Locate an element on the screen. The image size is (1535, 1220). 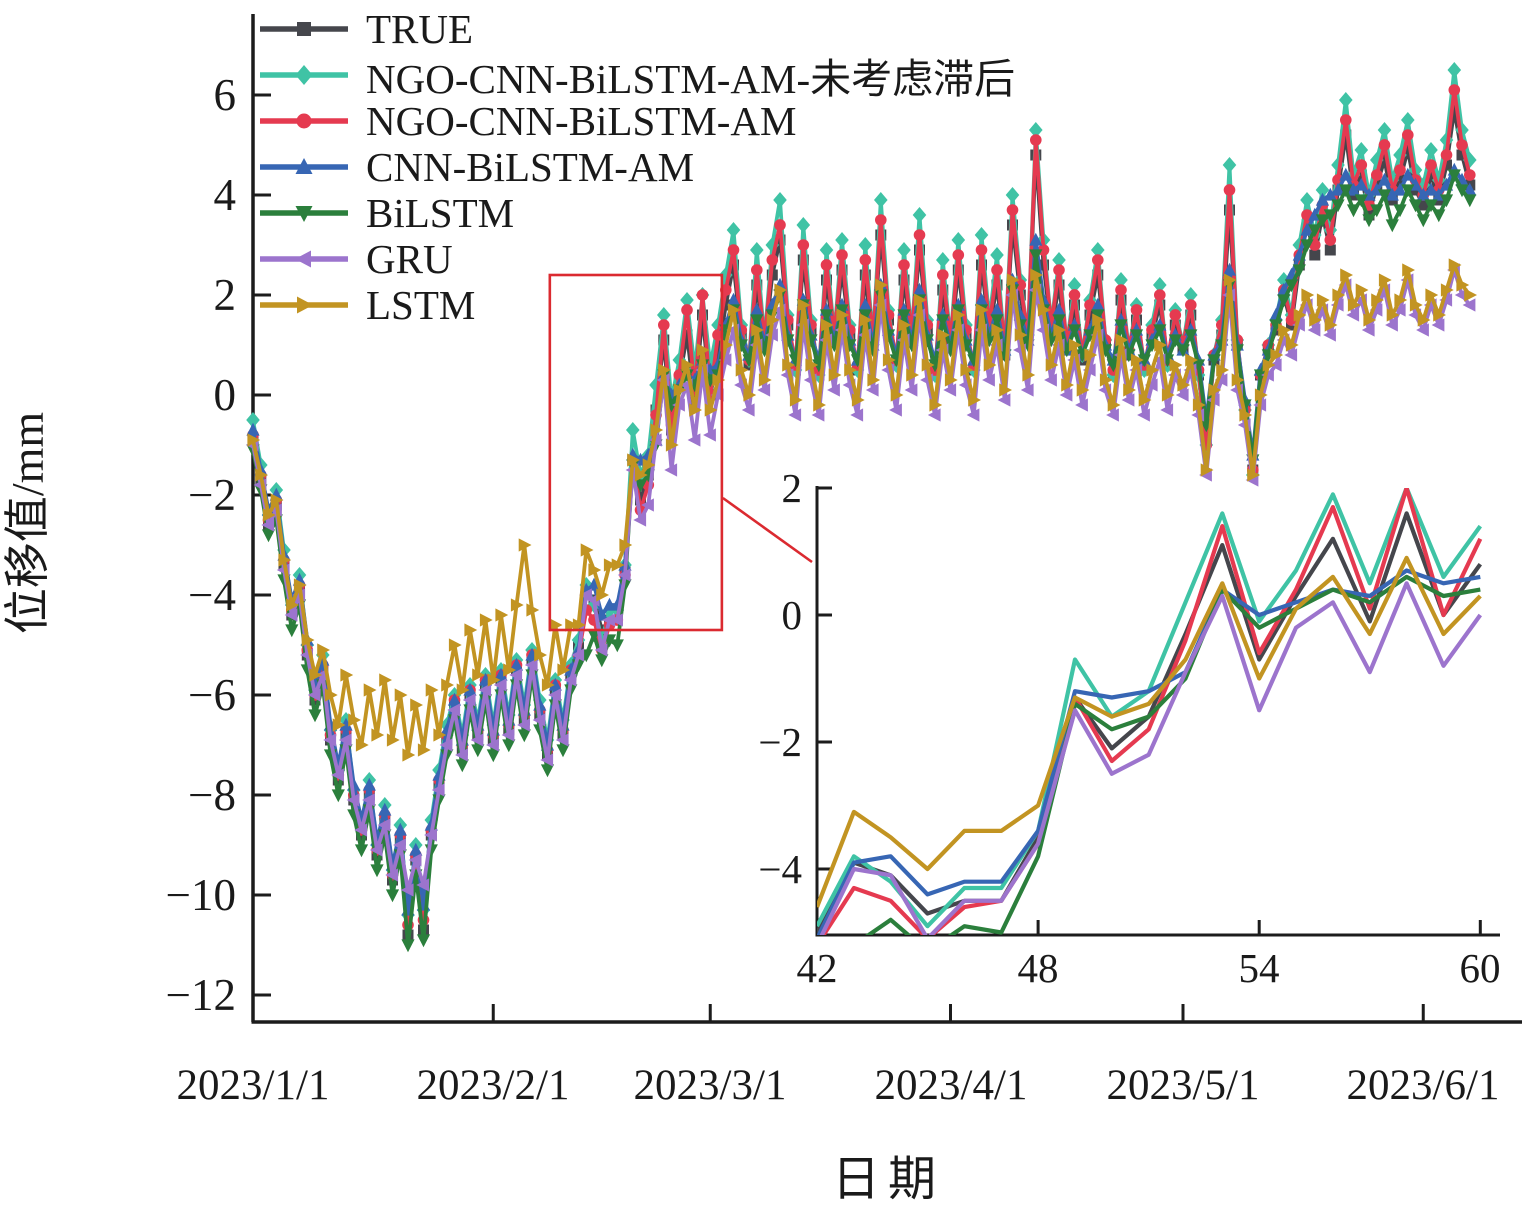
legend-item-true: TRUE is located at coordinates (636, 29).